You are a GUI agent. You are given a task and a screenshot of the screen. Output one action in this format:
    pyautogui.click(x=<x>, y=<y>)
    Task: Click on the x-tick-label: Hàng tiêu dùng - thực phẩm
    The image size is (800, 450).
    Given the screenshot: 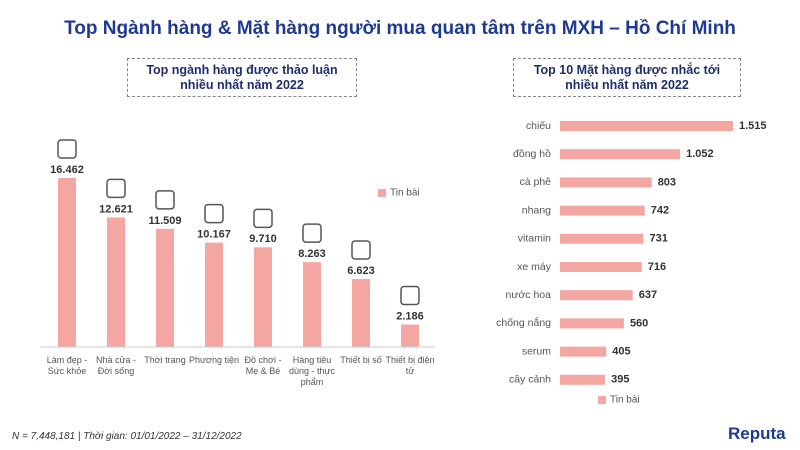 What is the action you would take?
    pyautogui.click(x=312, y=371)
    